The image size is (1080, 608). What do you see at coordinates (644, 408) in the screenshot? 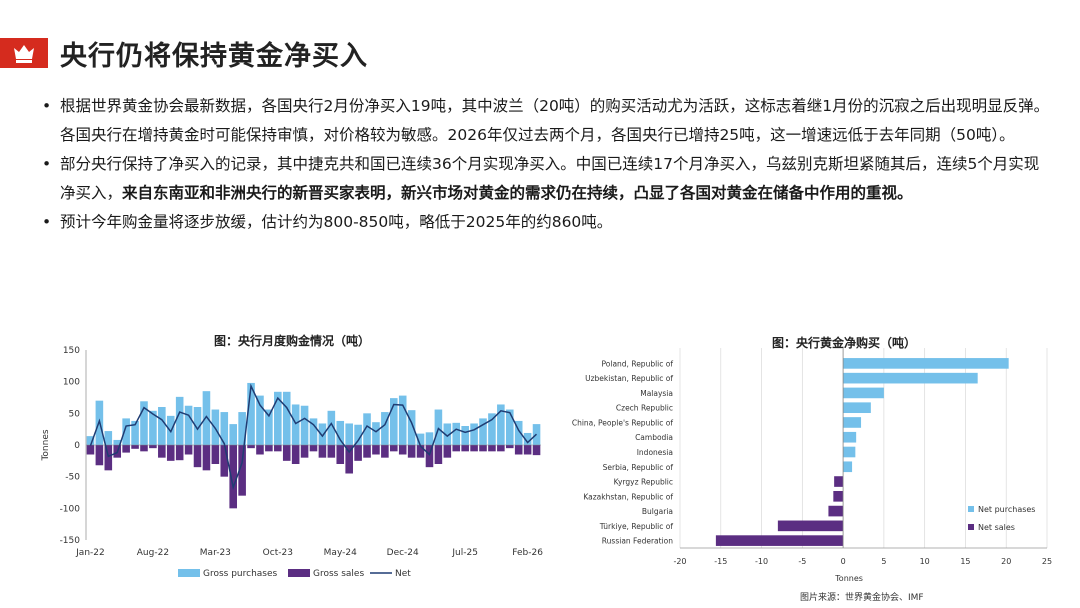
I see `category-label: Czech Republic` at bounding box center [644, 408].